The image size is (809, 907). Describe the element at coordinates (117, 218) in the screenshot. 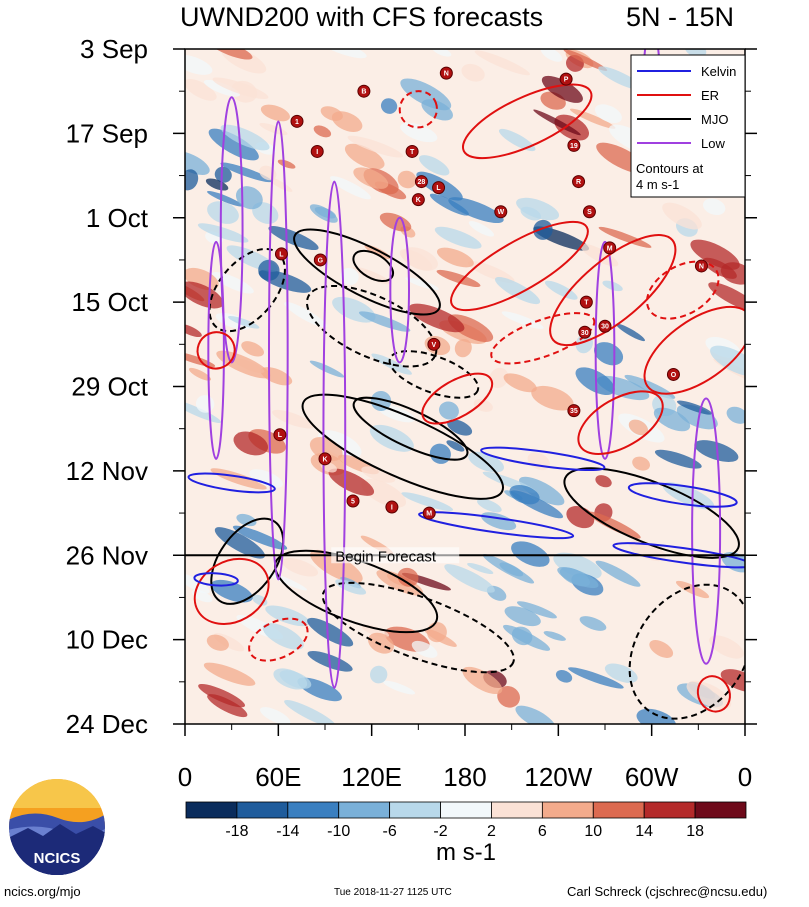

I see `y-tick-label: 1 Oct` at that location.